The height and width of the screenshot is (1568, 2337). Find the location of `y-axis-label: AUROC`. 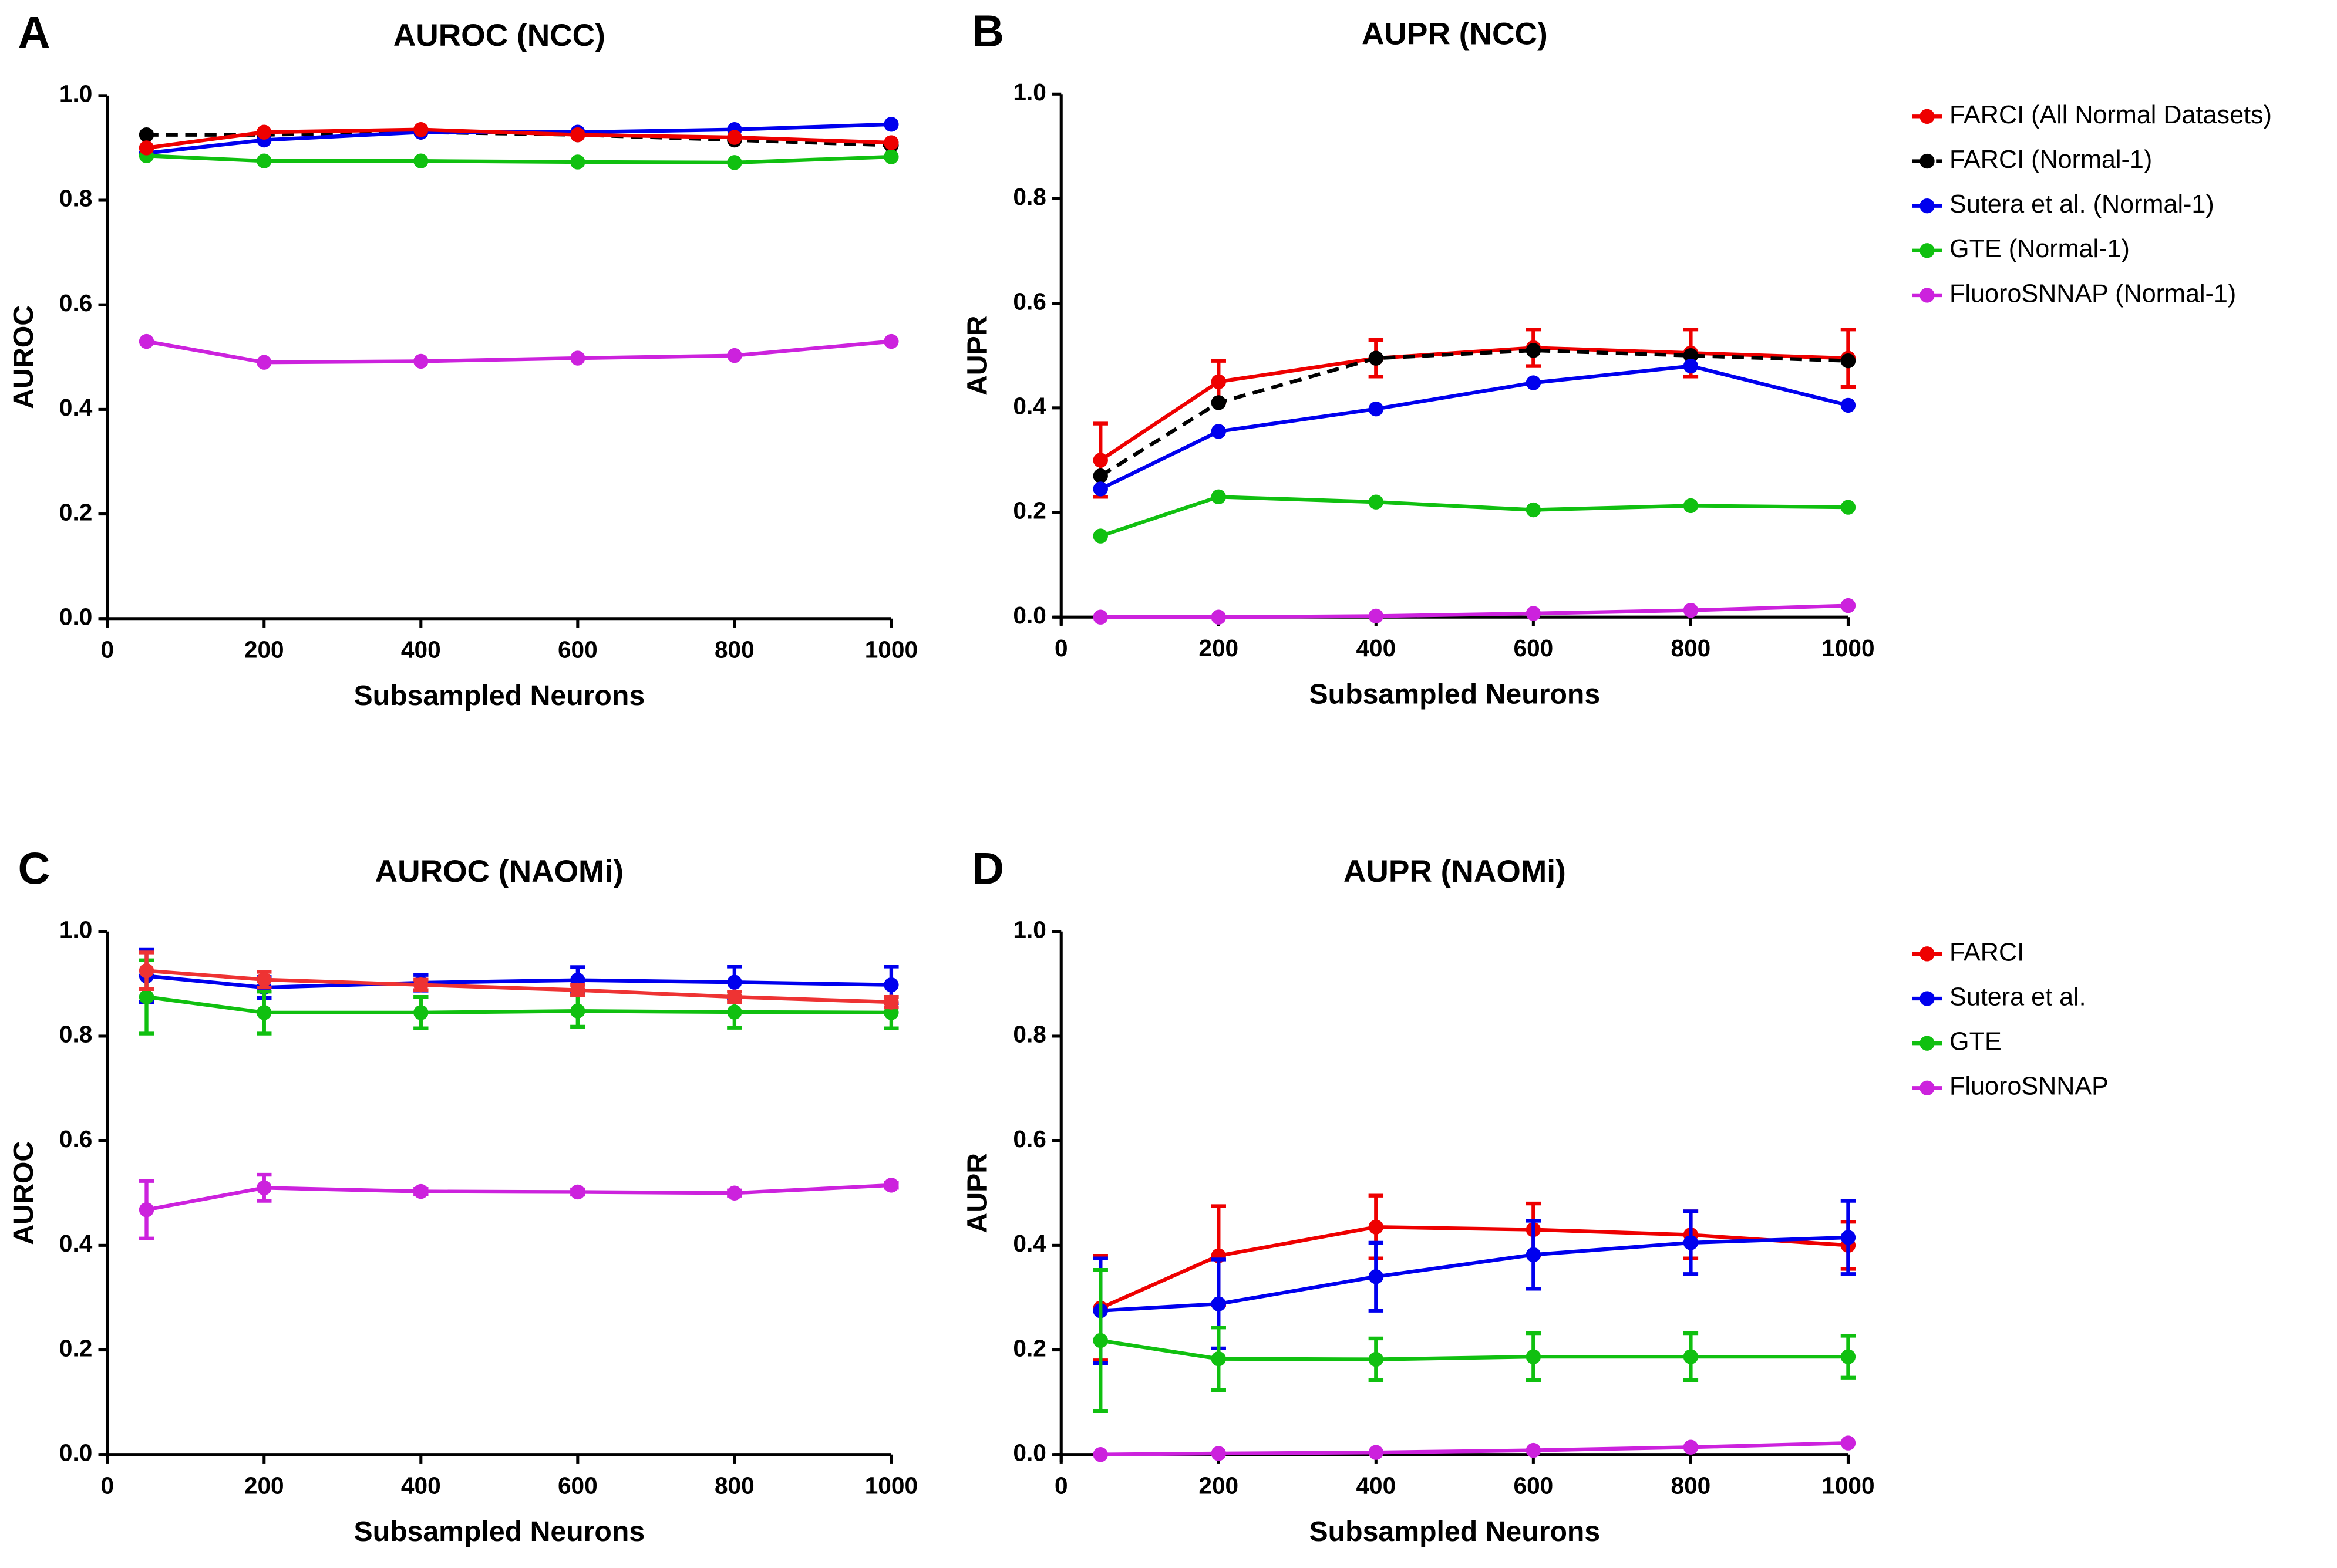

y-axis-label: AUROC is located at coordinates (23, 1193).